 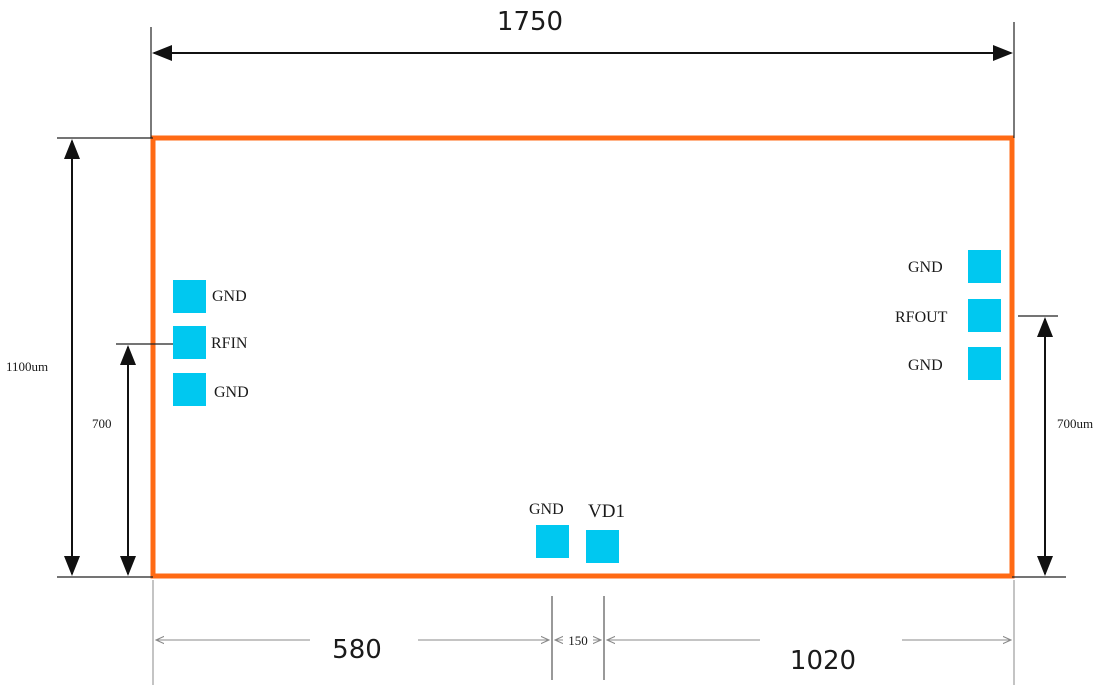 I want to click on total-width-dimension: 1750, so click(x=582, y=72).